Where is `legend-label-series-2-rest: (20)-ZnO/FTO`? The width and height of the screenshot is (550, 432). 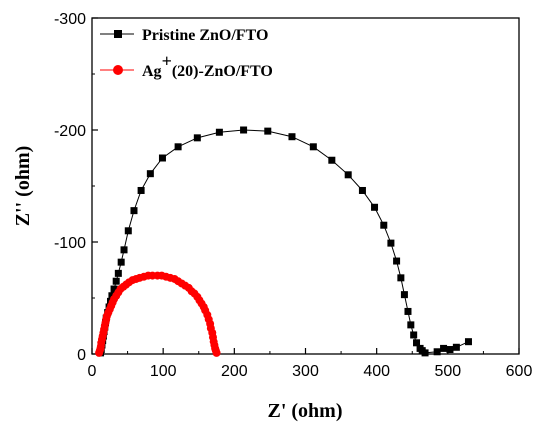 legend-label-series-2-rest: (20)-ZnO/FTO is located at coordinates (222, 71).